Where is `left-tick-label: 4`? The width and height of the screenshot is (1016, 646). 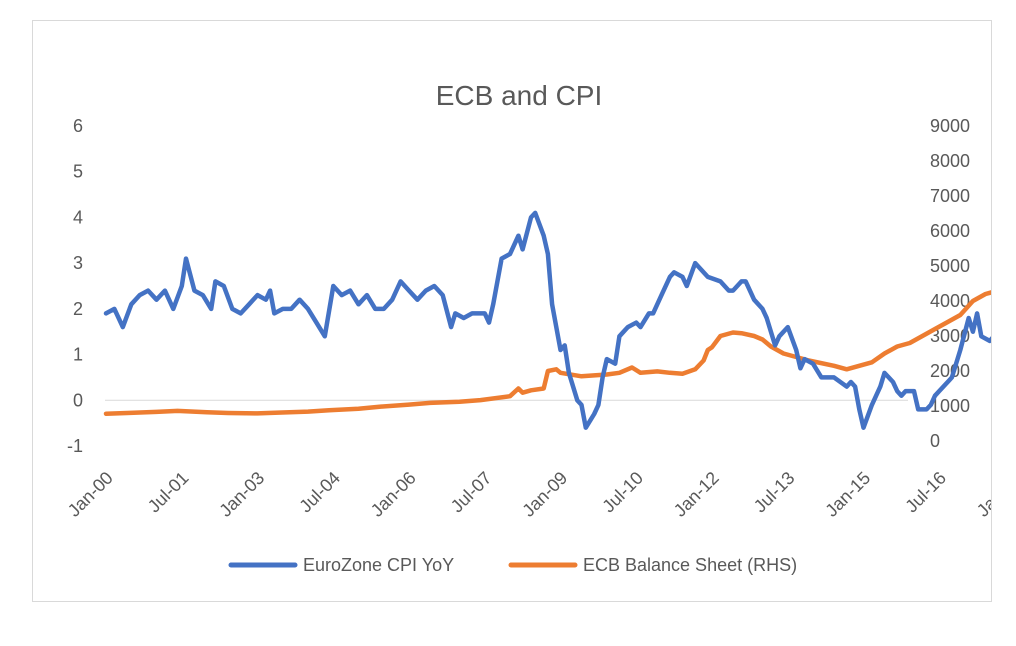 left-tick-label: 4 is located at coordinates (78, 217).